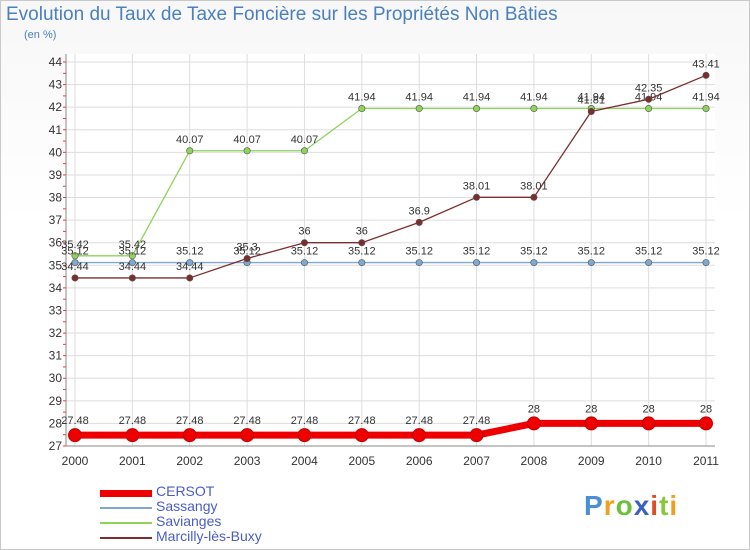 Image resolution: width=750 pixels, height=550 pixels. Describe the element at coordinates (189, 461) in the screenshot. I see `x-tick-label: 2002` at that location.